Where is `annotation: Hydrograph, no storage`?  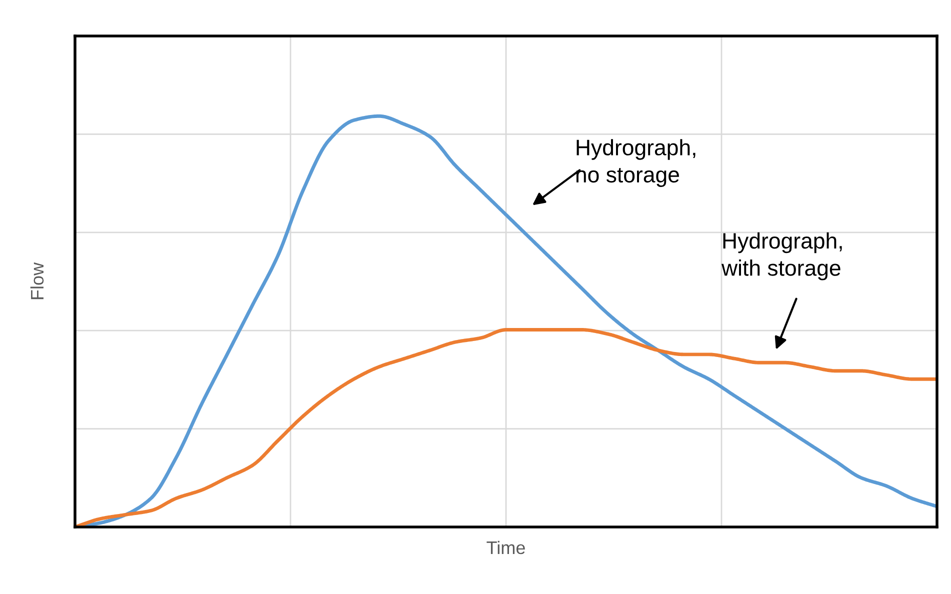
annotation: Hydrograph, no storage is located at coordinates (636, 163).